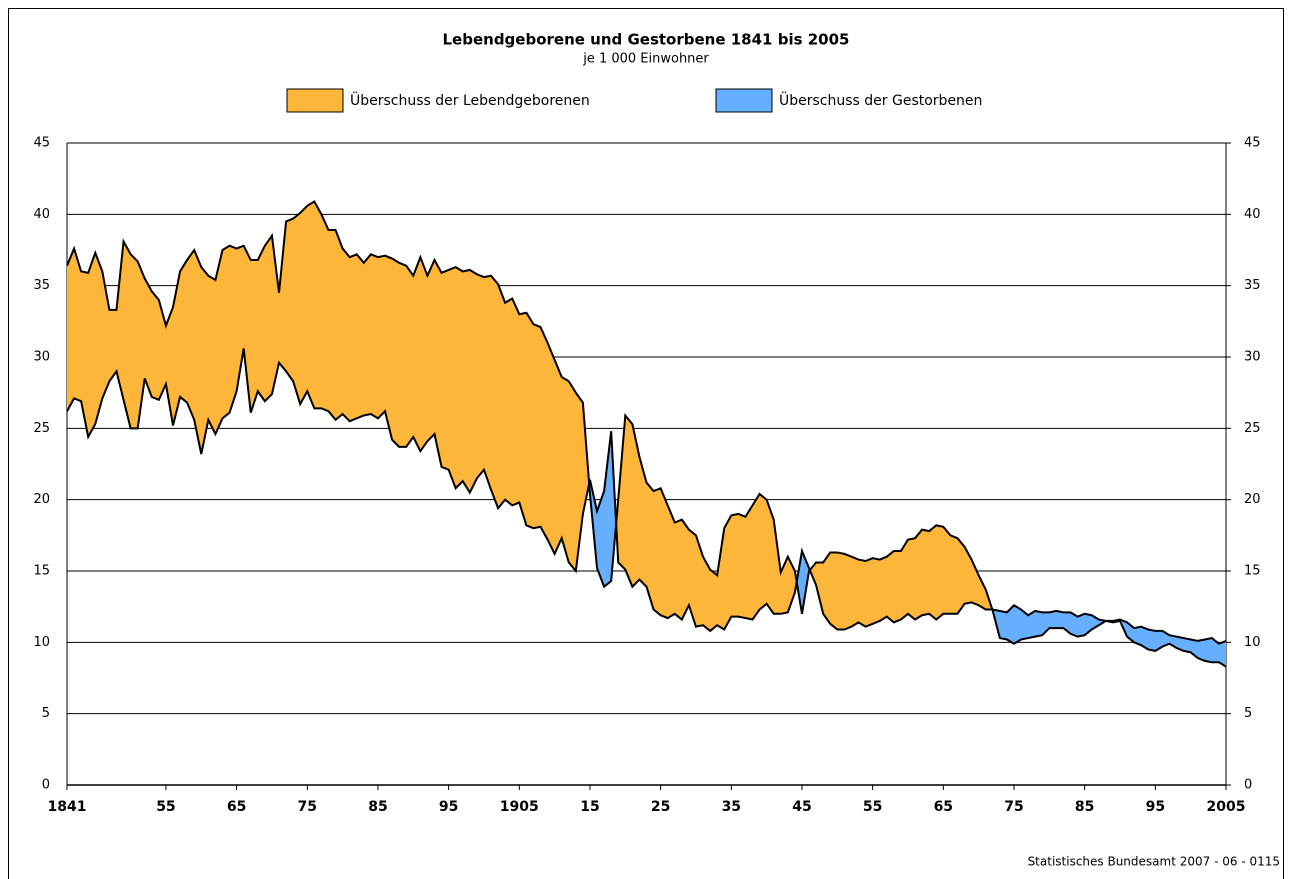  Describe the element at coordinates (67, 807) in the screenshot. I see `x-tick-label: 1841` at that location.